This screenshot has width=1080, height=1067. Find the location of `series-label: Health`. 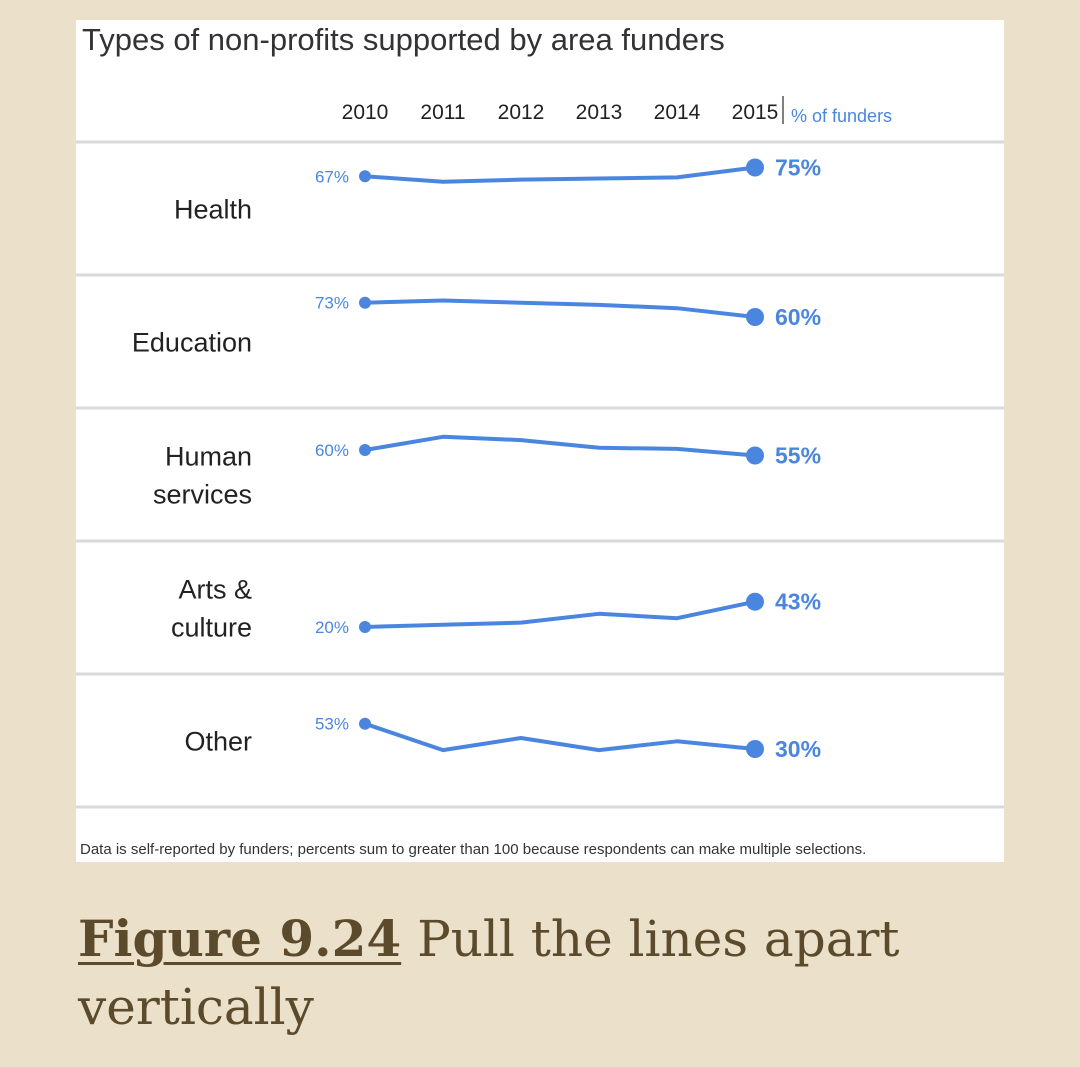

series-label: Health is located at coordinates (213, 210).